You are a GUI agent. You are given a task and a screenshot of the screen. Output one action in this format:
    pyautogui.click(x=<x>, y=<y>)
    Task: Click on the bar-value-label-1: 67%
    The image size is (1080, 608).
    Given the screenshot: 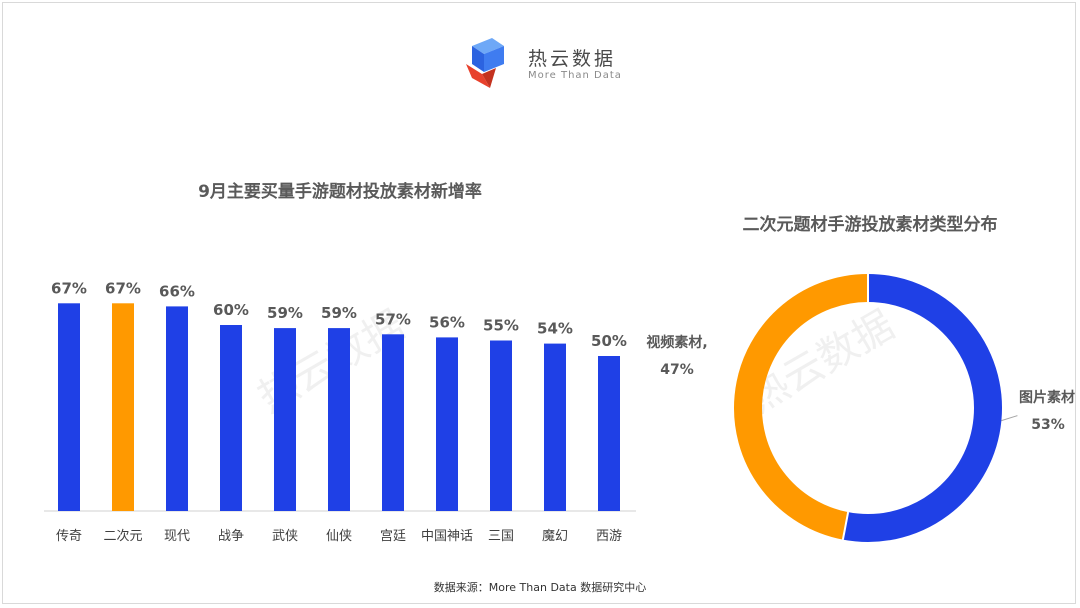 What is the action you would take?
    pyautogui.click(x=123, y=288)
    